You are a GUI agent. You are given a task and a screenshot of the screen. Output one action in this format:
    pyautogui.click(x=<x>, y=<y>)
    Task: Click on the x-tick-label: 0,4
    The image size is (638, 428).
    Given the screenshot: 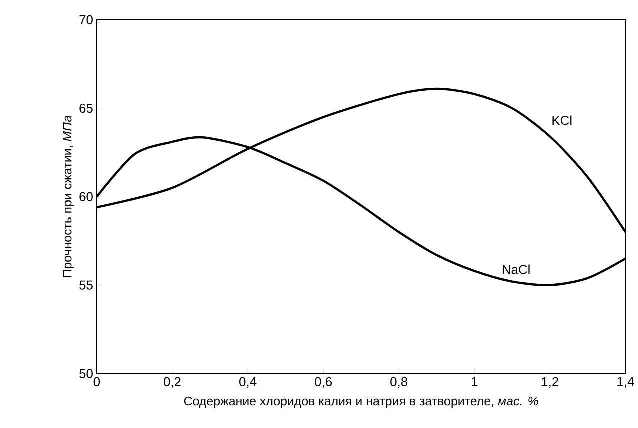 What is the action you would take?
    pyautogui.click(x=248, y=382)
    